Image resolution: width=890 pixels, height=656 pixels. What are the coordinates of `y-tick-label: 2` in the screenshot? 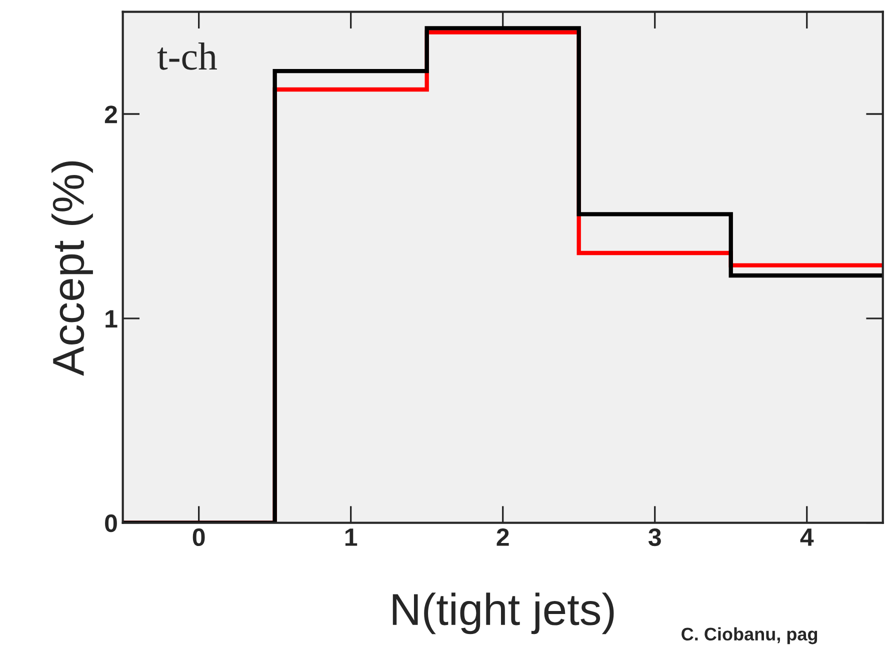 It's located at (110, 115).